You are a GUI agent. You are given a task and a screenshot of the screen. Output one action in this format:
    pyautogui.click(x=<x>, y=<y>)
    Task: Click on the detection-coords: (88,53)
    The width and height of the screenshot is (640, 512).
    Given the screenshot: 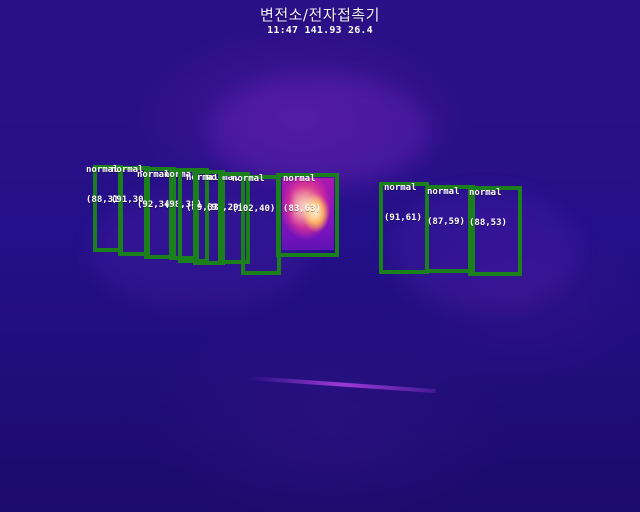 What is the action you would take?
    pyautogui.click(x=488, y=223)
    